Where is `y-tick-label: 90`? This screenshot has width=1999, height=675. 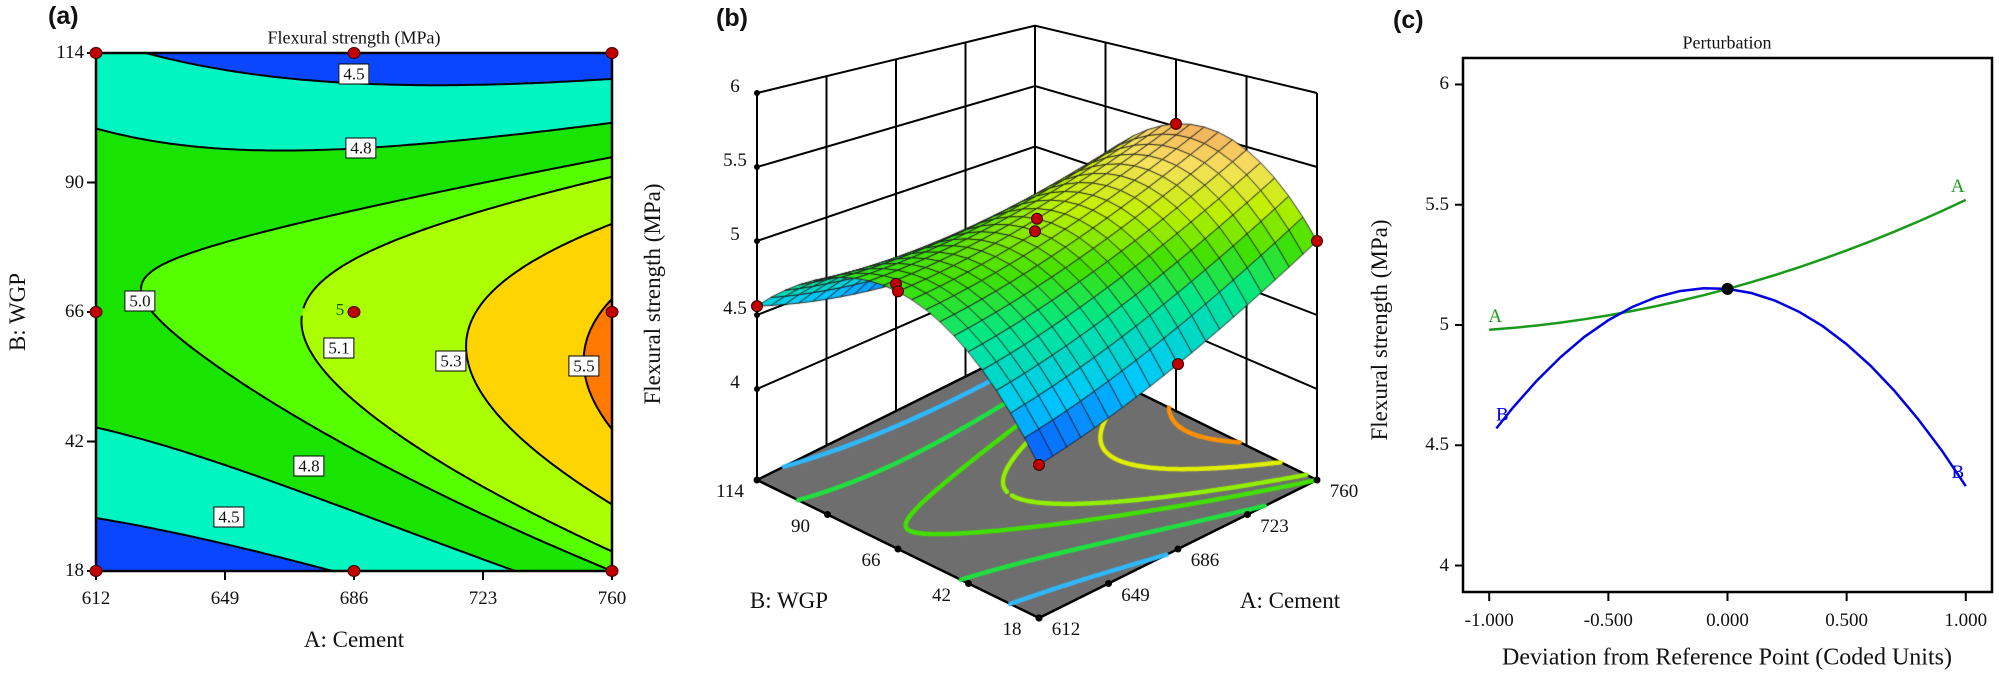 y-tick-label: 90 is located at coordinates (74, 182).